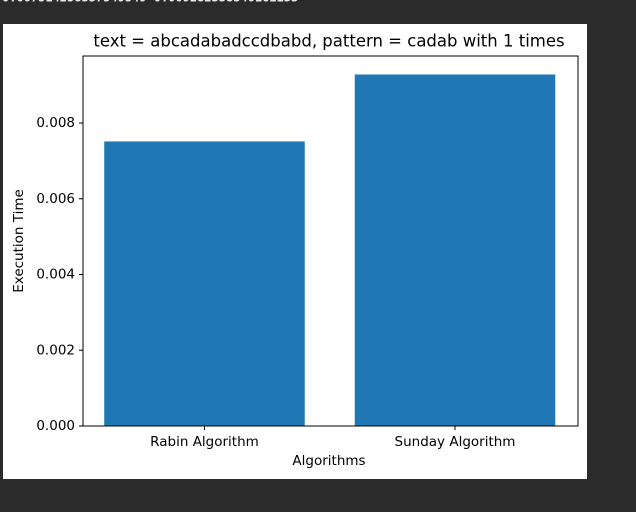 Image resolution: width=636 pixels, height=512 pixels. Describe the element at coordinates (55, 199) in the screenshot. I see `y-tick-label: 0.006` at that location.